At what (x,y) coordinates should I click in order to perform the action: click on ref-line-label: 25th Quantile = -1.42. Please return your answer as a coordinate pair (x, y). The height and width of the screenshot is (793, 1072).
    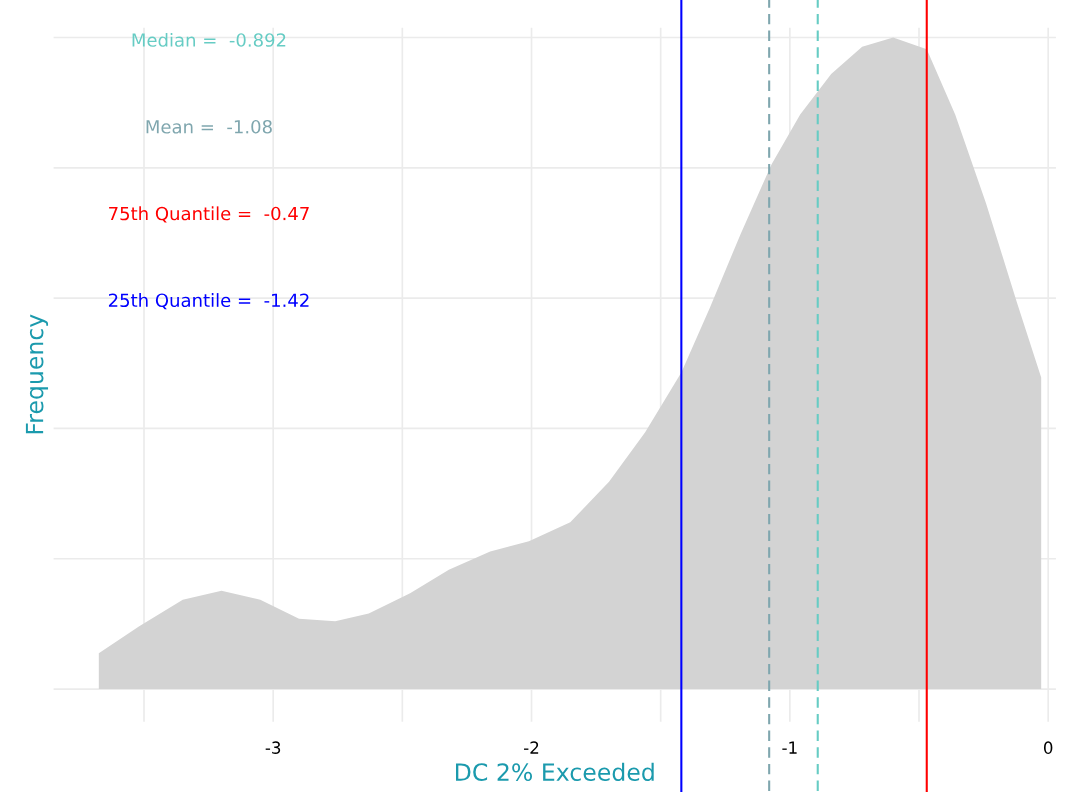
    Looking at the image, I should click on (208, 301).